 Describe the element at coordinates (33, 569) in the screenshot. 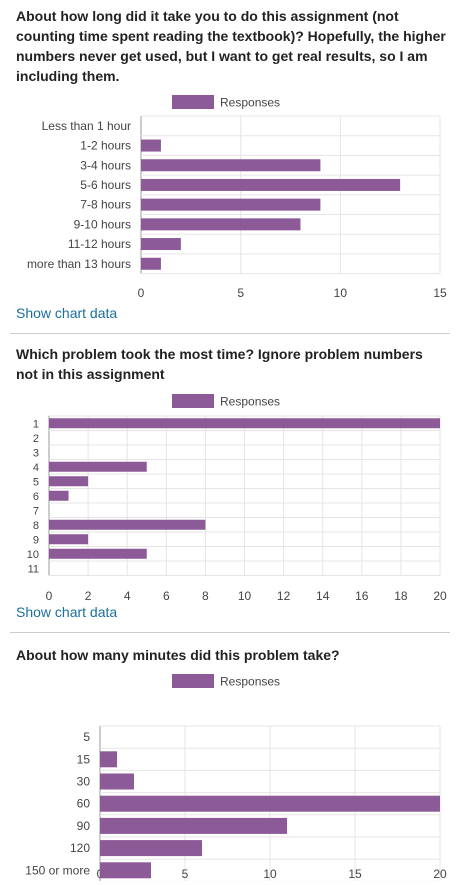

I see `category-label: 11` at that location.